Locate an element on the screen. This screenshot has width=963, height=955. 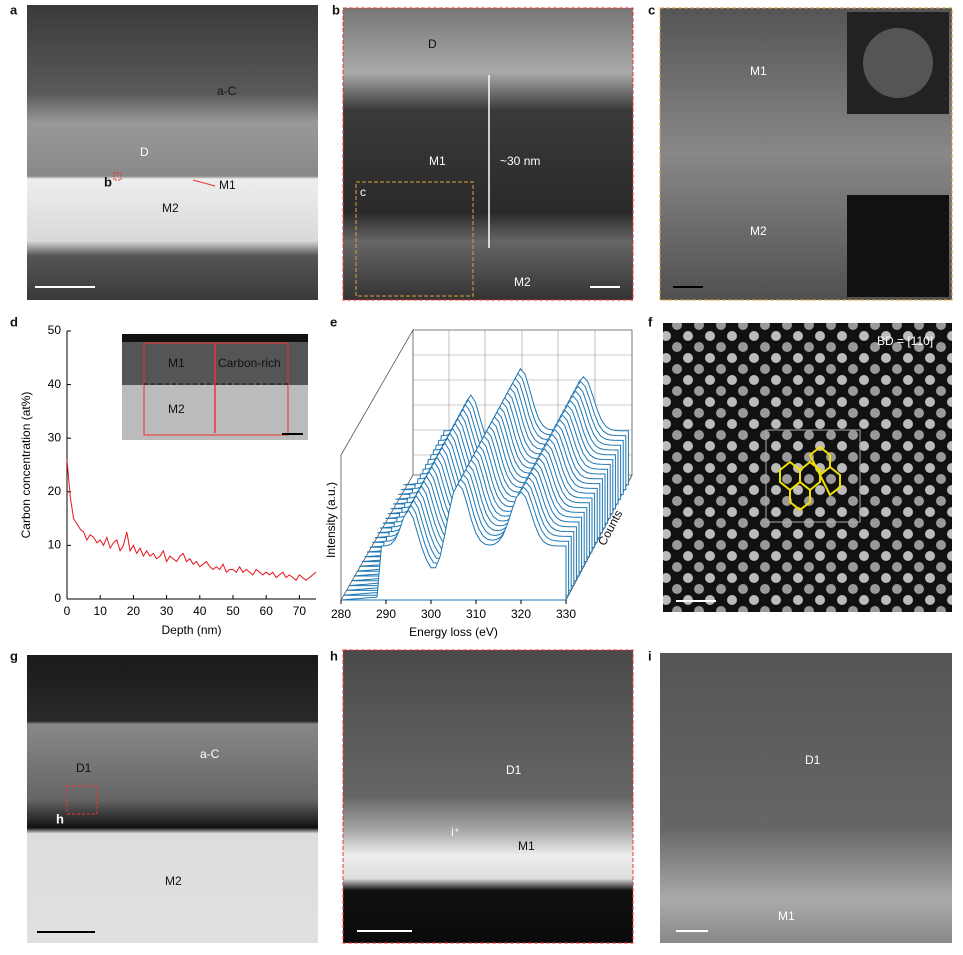
image-b is located at coordinates (488, 154).